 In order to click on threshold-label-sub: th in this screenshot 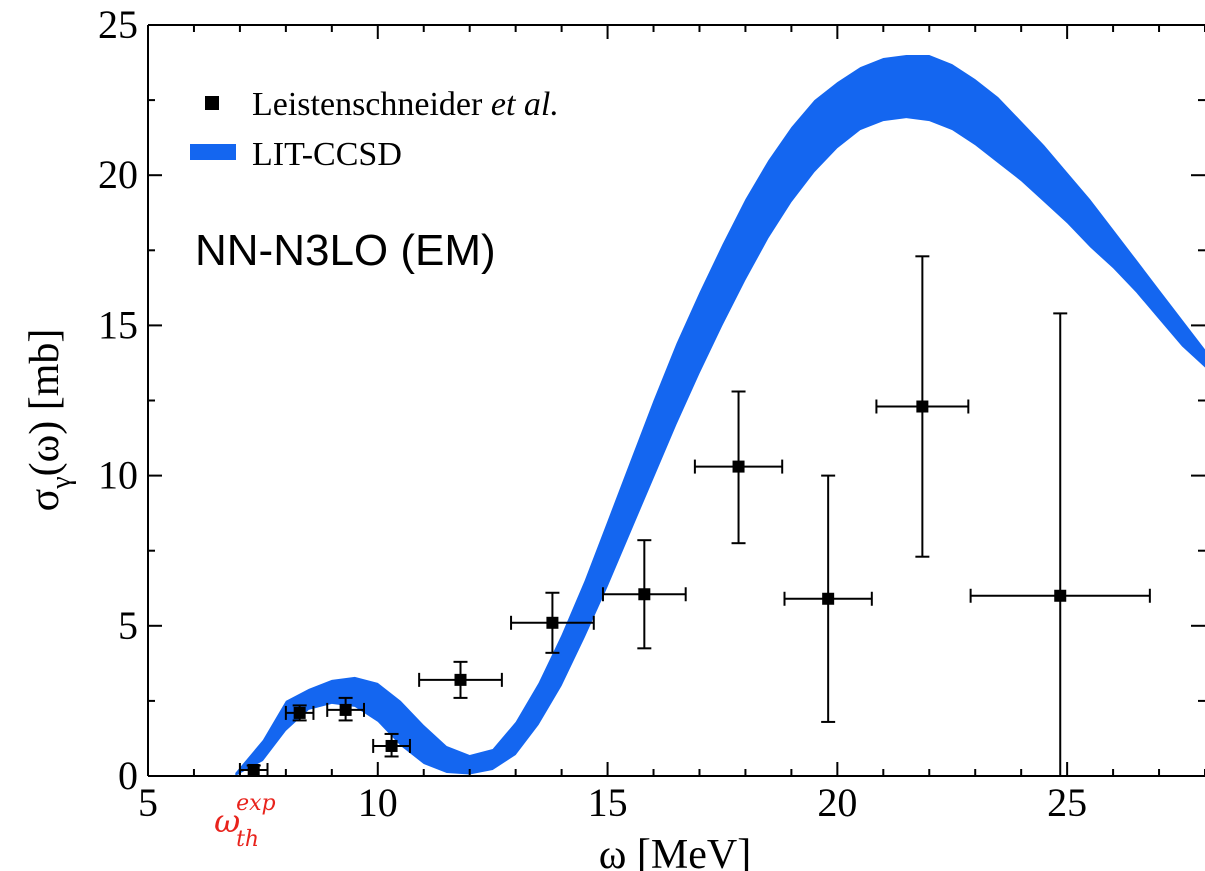, I will do `click(247, 839)`.